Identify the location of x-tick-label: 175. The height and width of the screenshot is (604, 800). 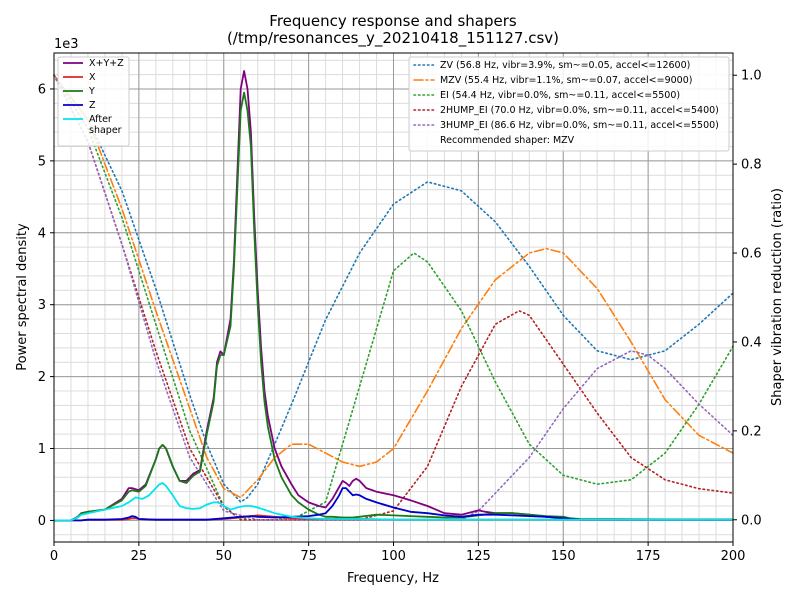
(648, 556).